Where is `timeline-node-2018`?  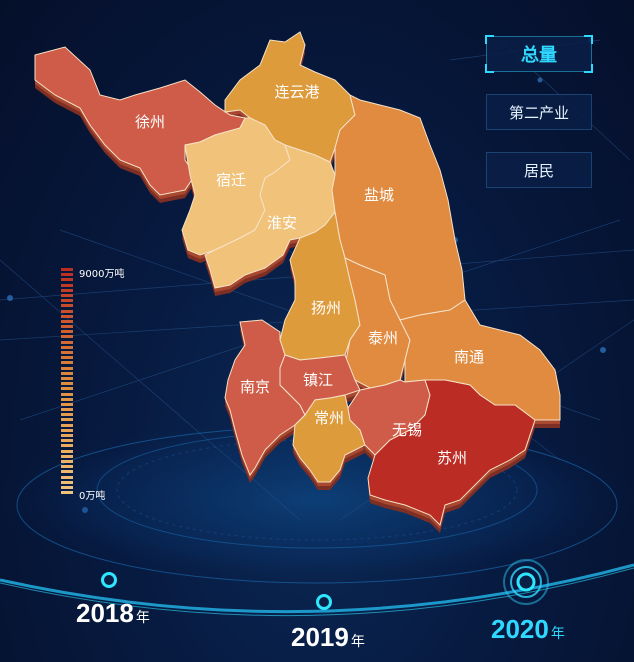 timeline-node-2018 is located at coordinates (109, 580).